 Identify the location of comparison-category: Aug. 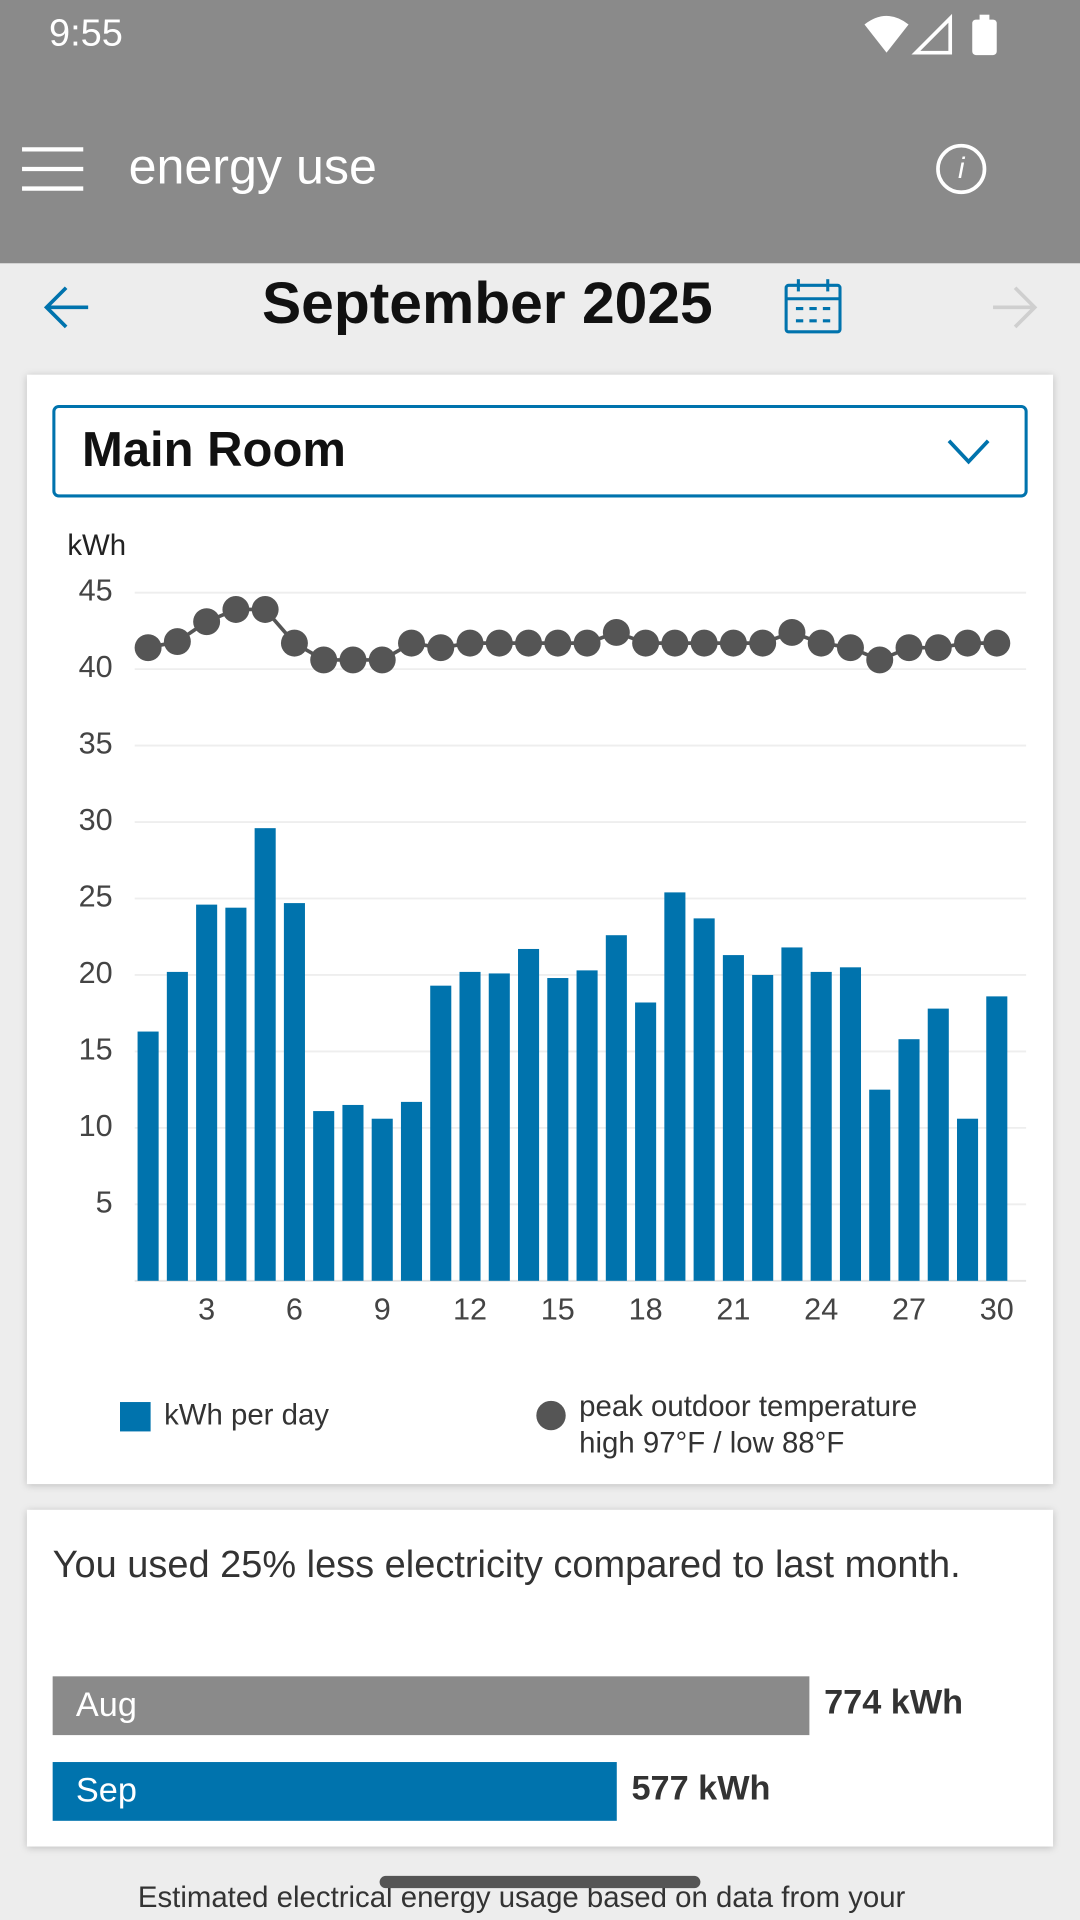
(106, 1705).